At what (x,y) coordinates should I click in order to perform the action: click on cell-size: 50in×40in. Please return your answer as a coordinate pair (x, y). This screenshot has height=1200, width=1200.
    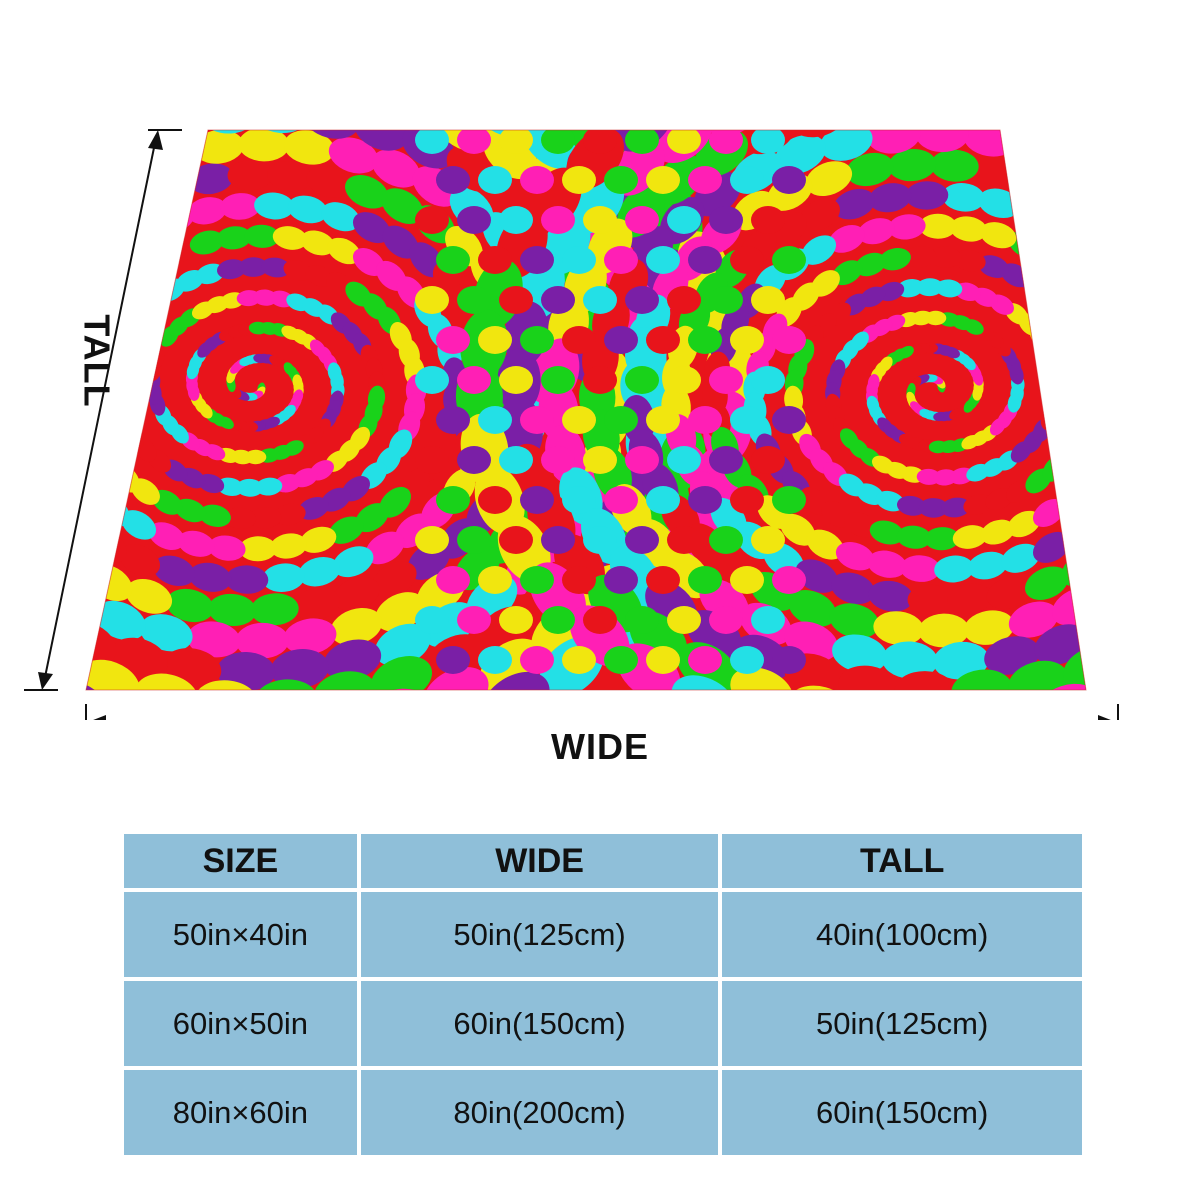
    Looking at the image, I should click on (240, 934).